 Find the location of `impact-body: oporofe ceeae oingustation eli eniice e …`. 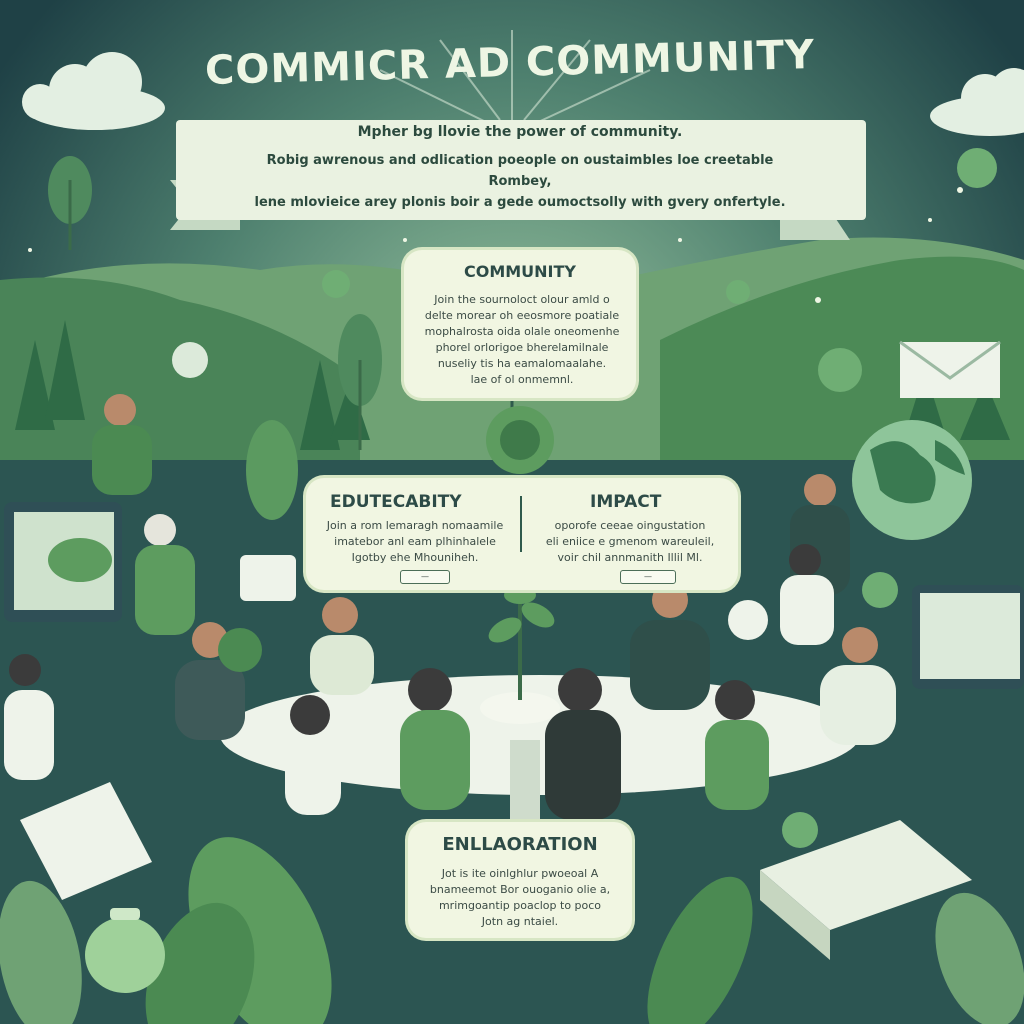

impact-body: oporofe ceeae oingustation eli eniice e … is located at coordinates (630, 542).